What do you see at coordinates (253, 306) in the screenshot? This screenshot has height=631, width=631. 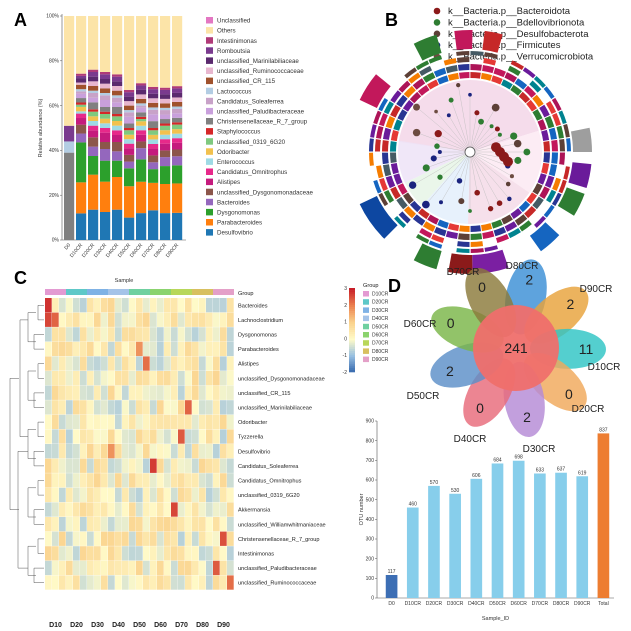 I see `panel-c-row-label: Bacteroides` at bounding box center [253, 306].